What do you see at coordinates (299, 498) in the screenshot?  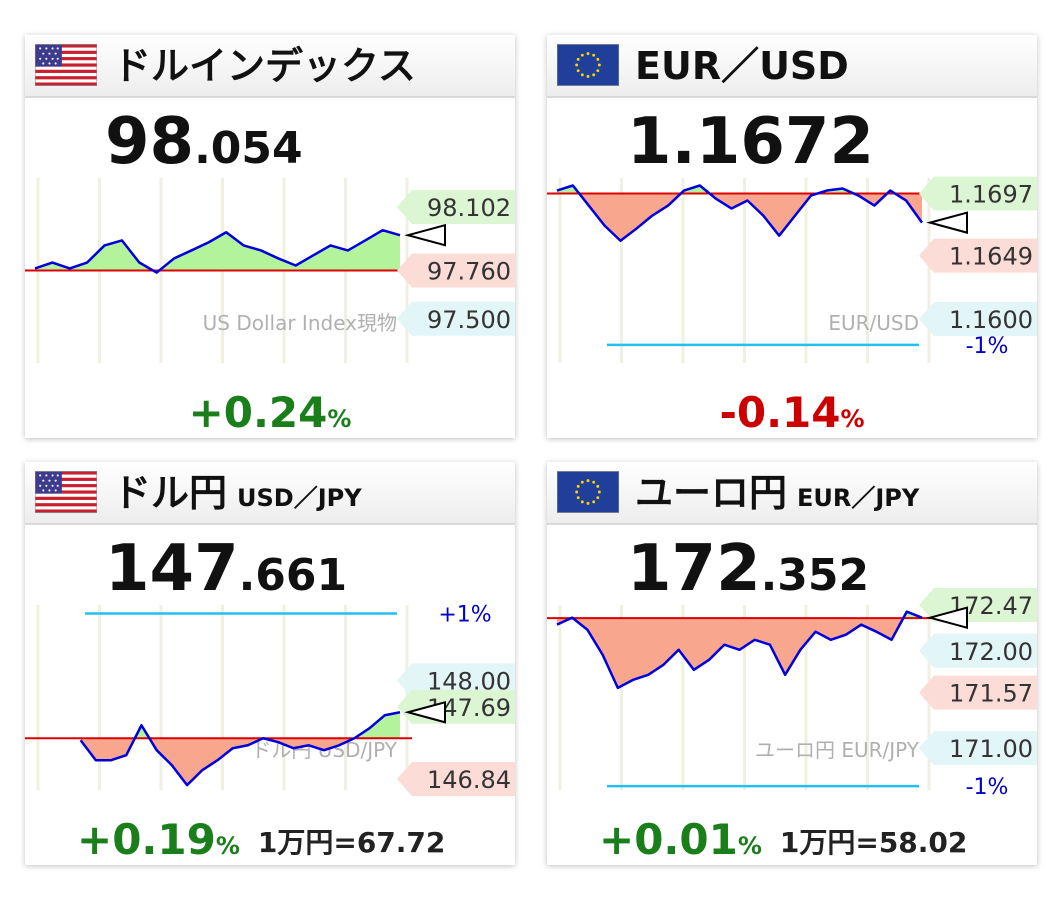 I see `panel-subtitle: USD／JPY` at bounding box center [299, 498].